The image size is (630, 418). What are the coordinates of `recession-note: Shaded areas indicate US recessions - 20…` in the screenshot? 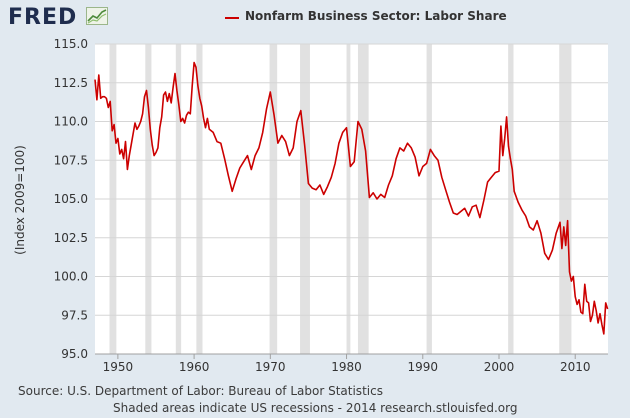 It's located at (315, 408).